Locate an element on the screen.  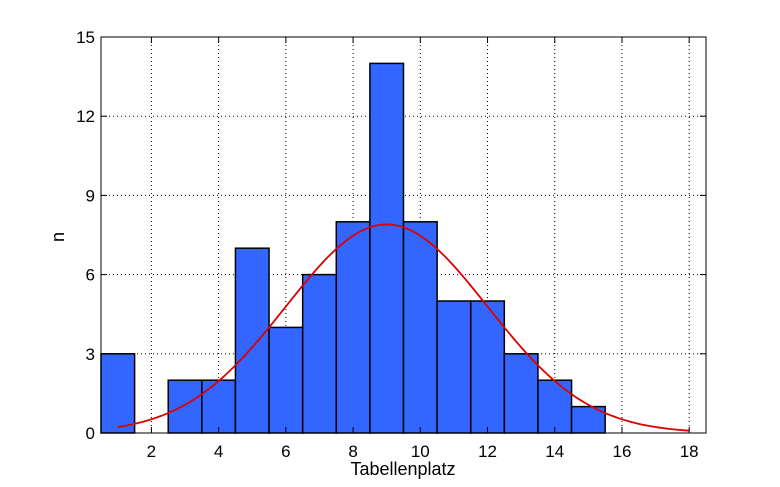
y-tick-label: 0 is located at coordinates (90, 433).